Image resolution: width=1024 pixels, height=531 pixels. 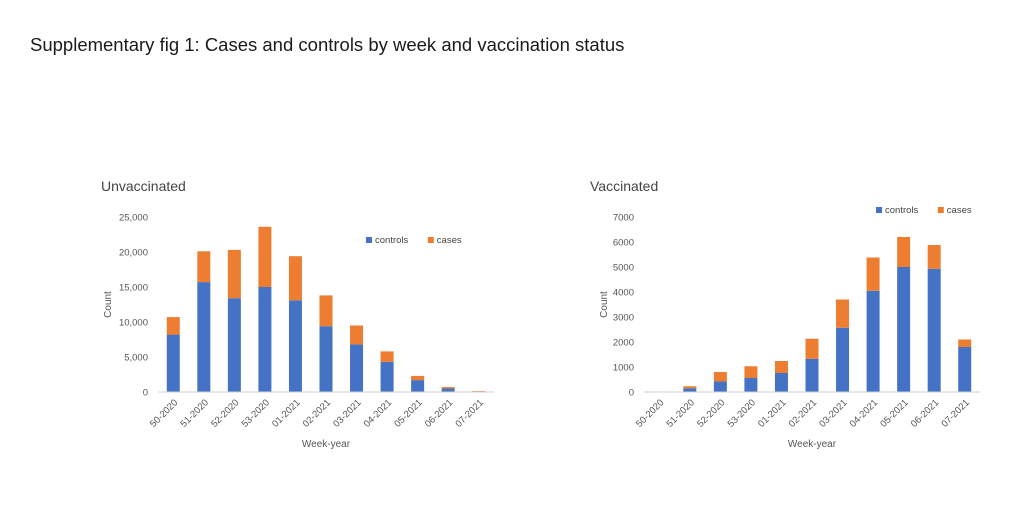 What do you see at coordinates (623, 368) in the screenshot?
I see `y-tick-label: 1000` at bounding box center [623, 368].